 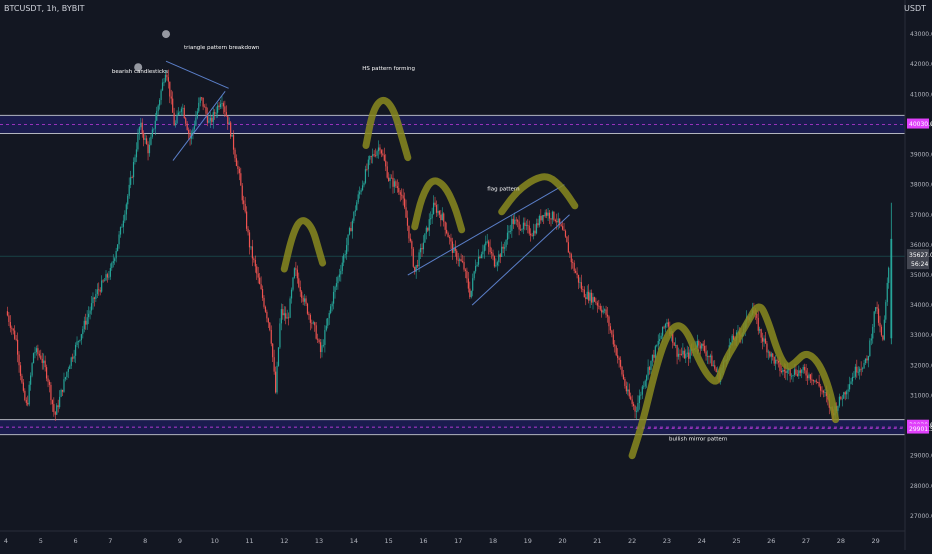 I want to click on y-tick-10: 37000.0, so click(x=921, y=215).